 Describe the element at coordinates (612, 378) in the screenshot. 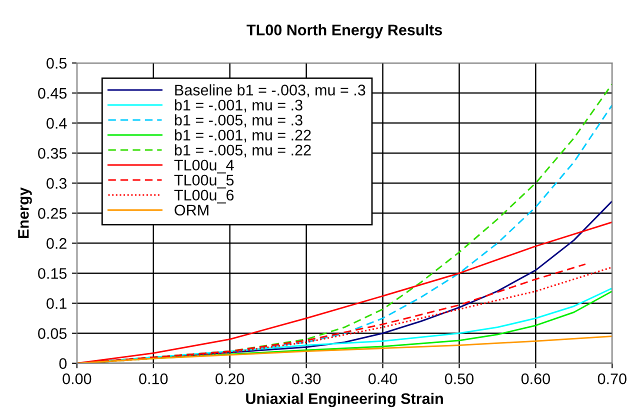

I see `x-tick-label: 0.70` at that location.